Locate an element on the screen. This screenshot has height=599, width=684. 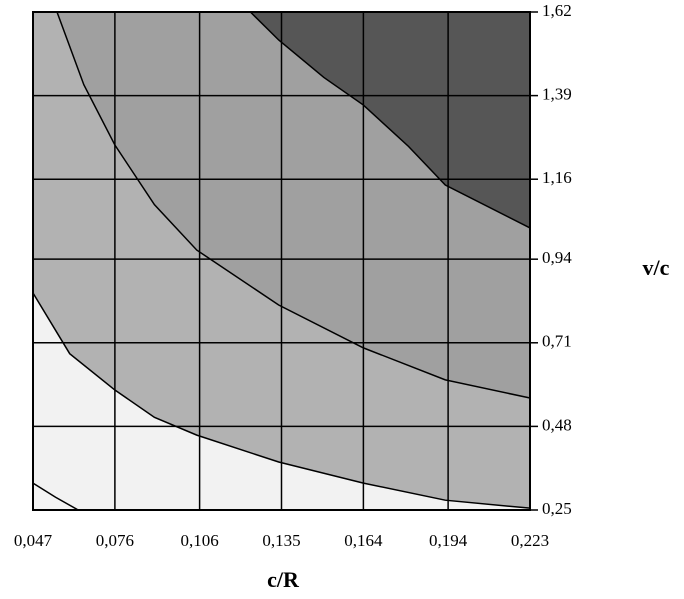
x-tick-label: 0,194 is located at coordinates (448, 540).